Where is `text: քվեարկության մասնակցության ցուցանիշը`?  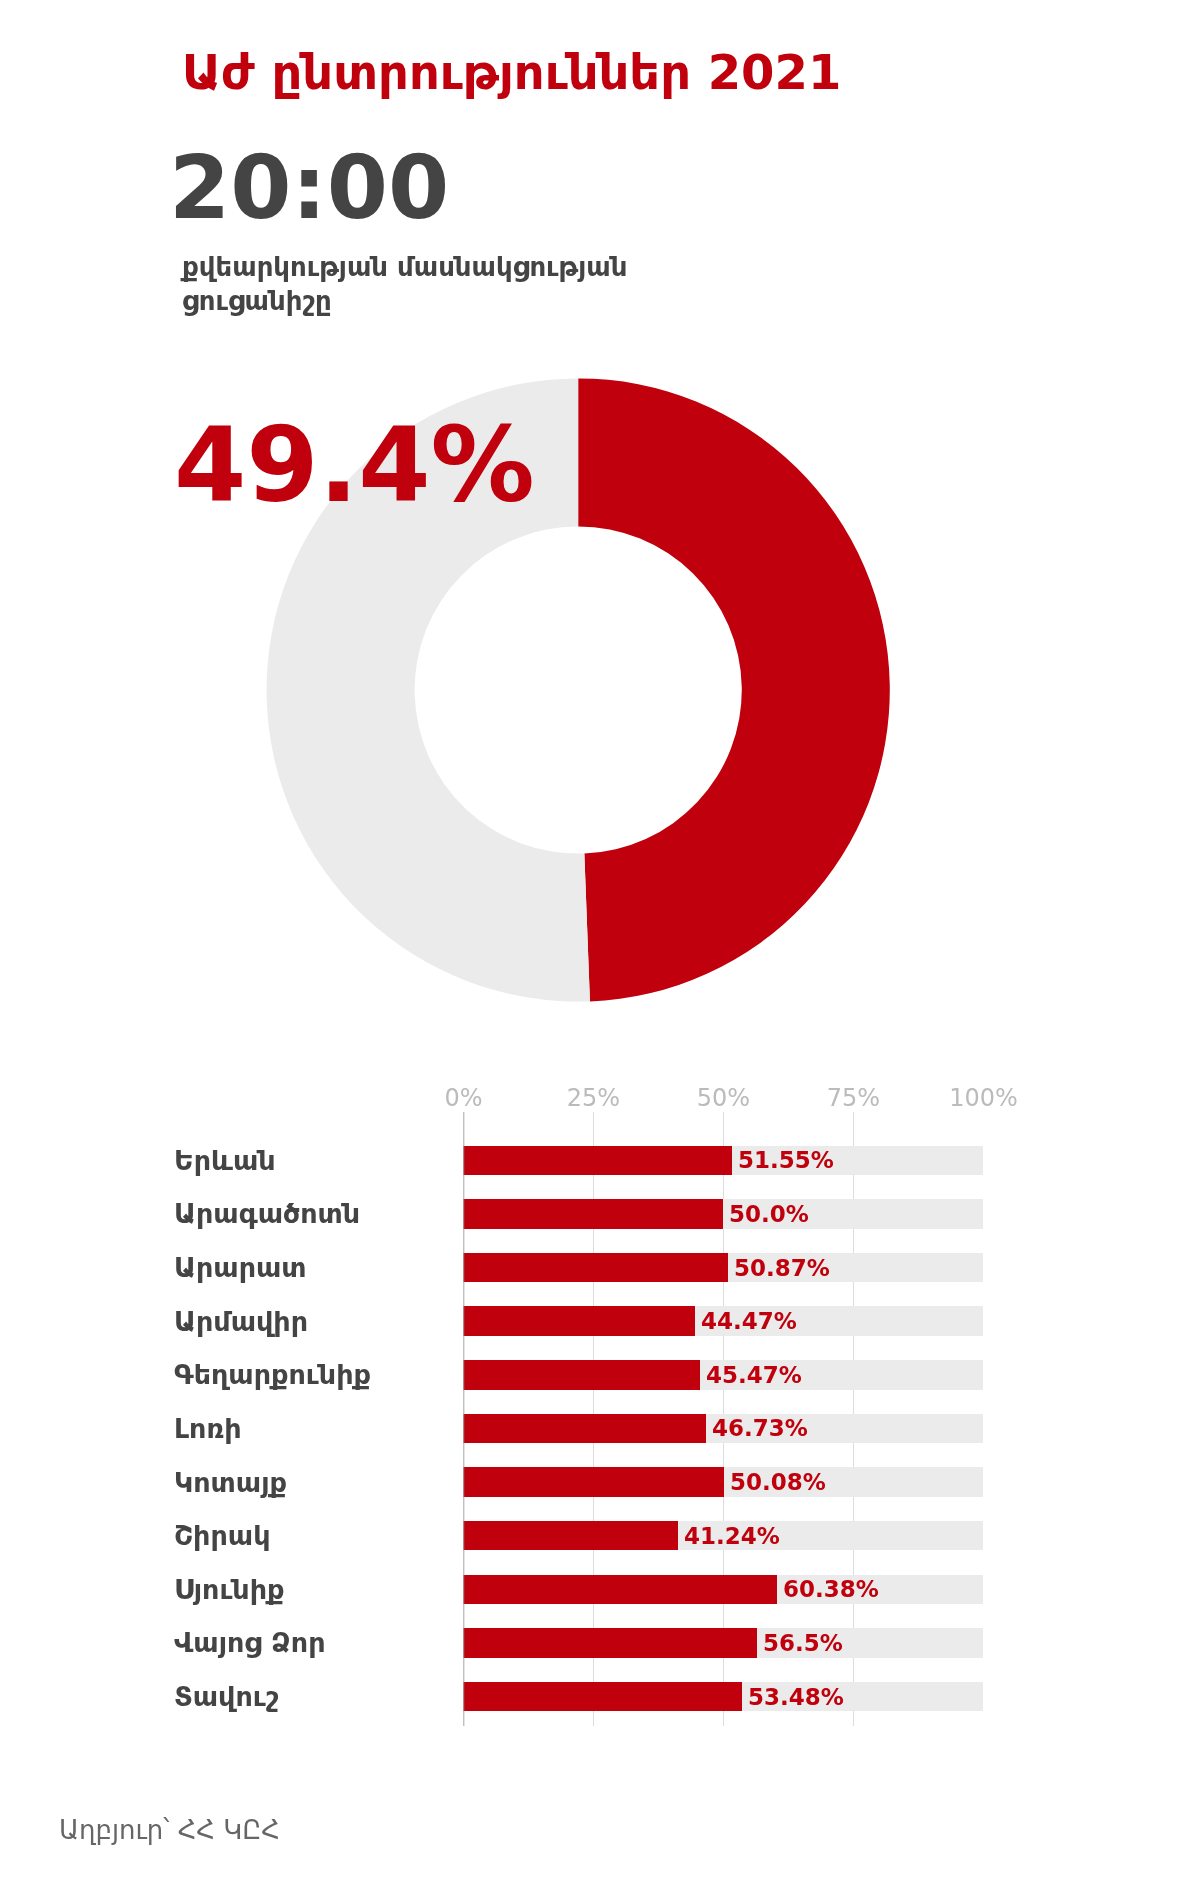 text: քվեարկության մասնակցության ցուցանիշը is located at coordinates (404, 284).